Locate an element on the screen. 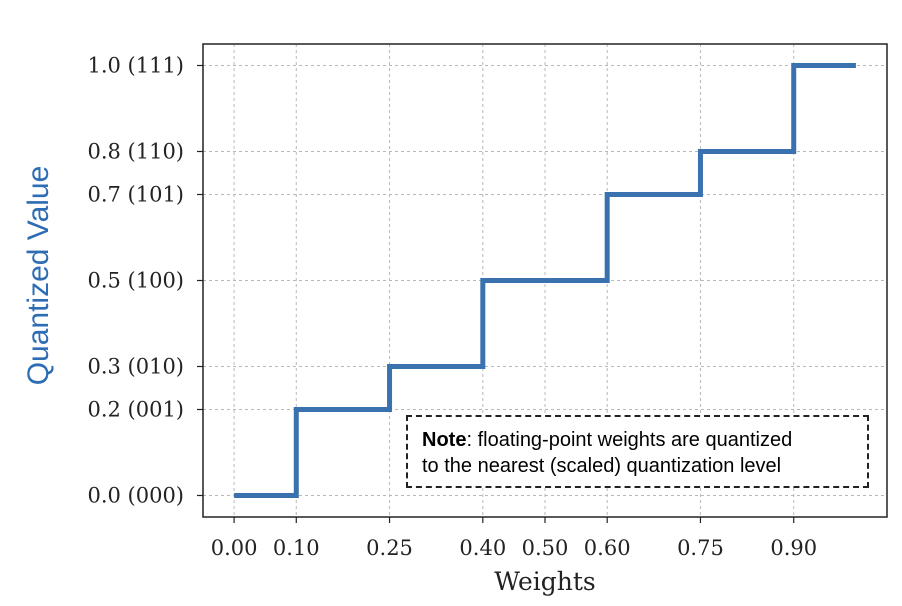 Image resolution: width=902 pixels, height=606 pixels. y-tick-label-4: 0.7 (101) is located at coordinates (135, 195).